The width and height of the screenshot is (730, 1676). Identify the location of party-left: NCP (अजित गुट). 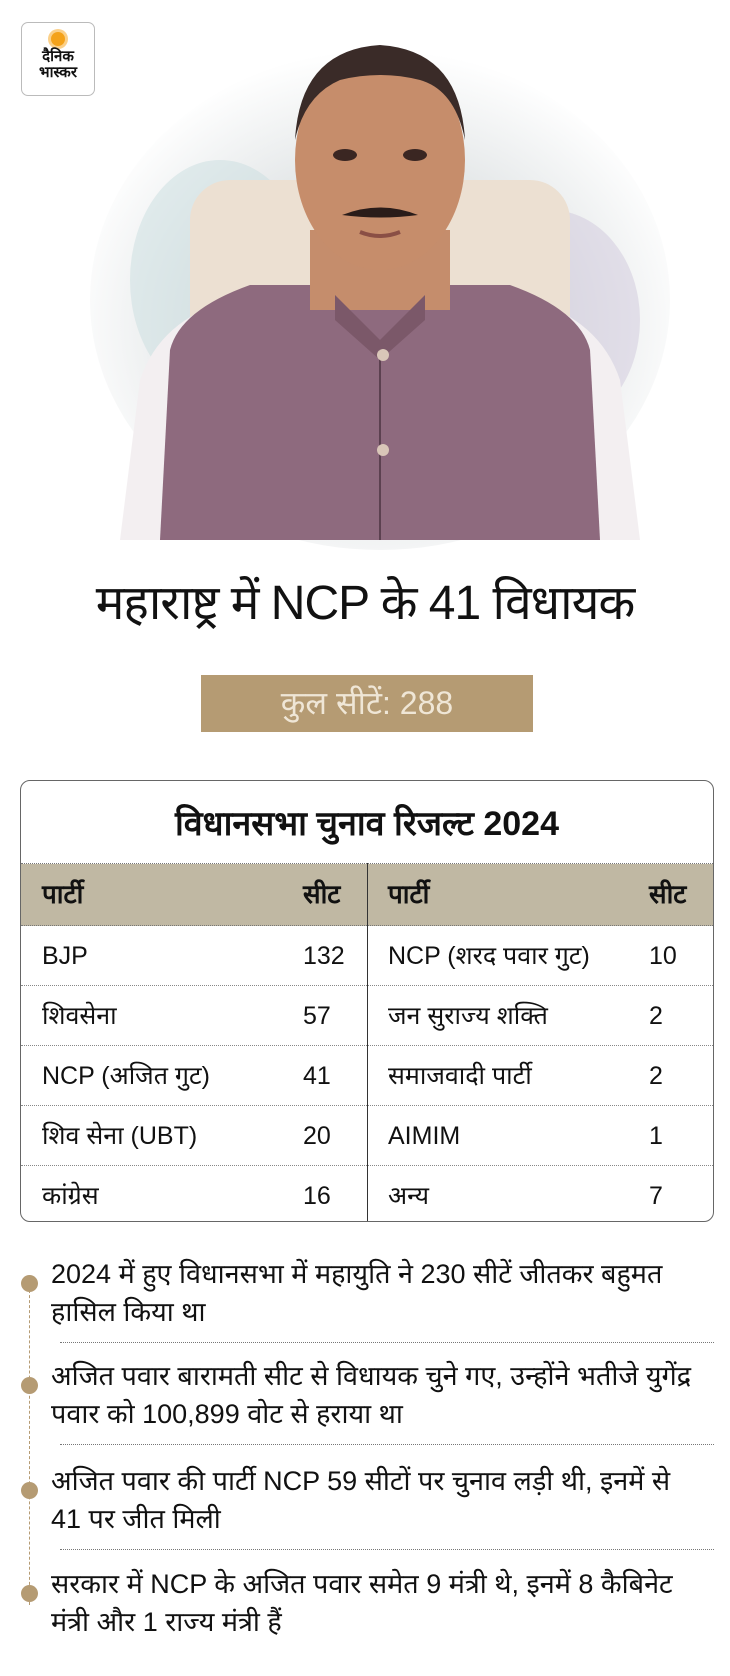
(126, 1076).